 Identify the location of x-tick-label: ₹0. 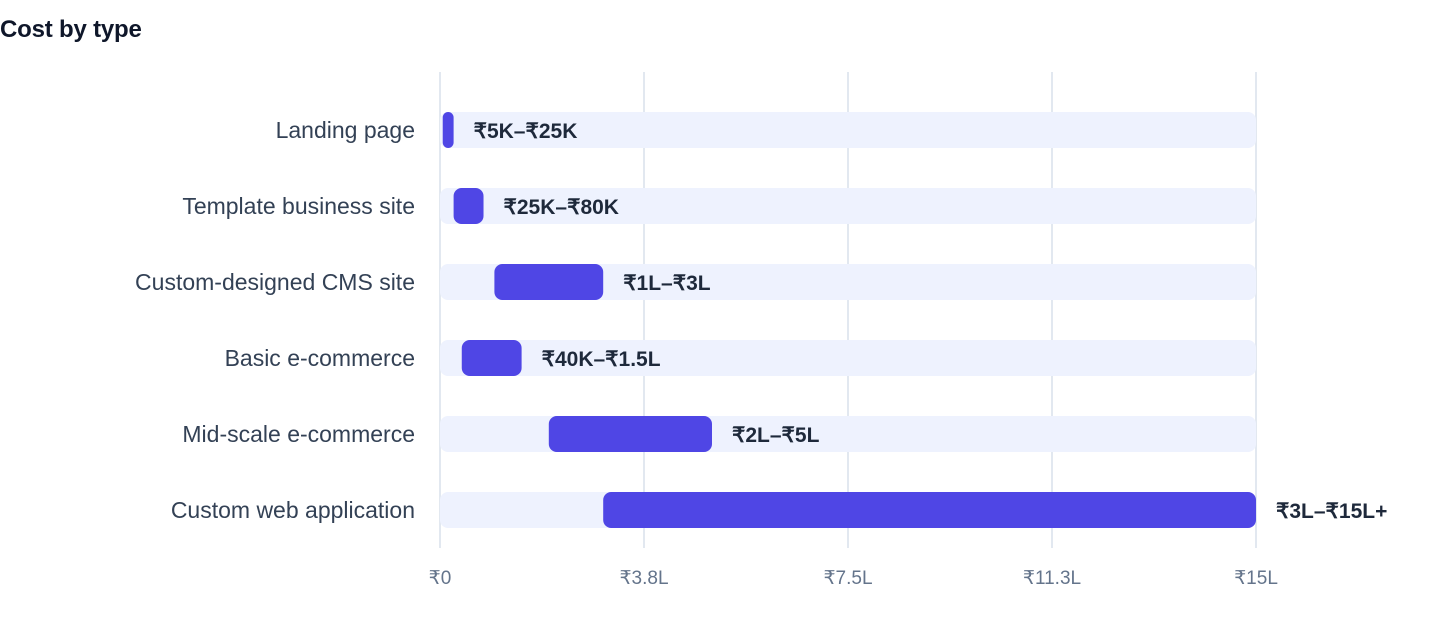
(440, 578).